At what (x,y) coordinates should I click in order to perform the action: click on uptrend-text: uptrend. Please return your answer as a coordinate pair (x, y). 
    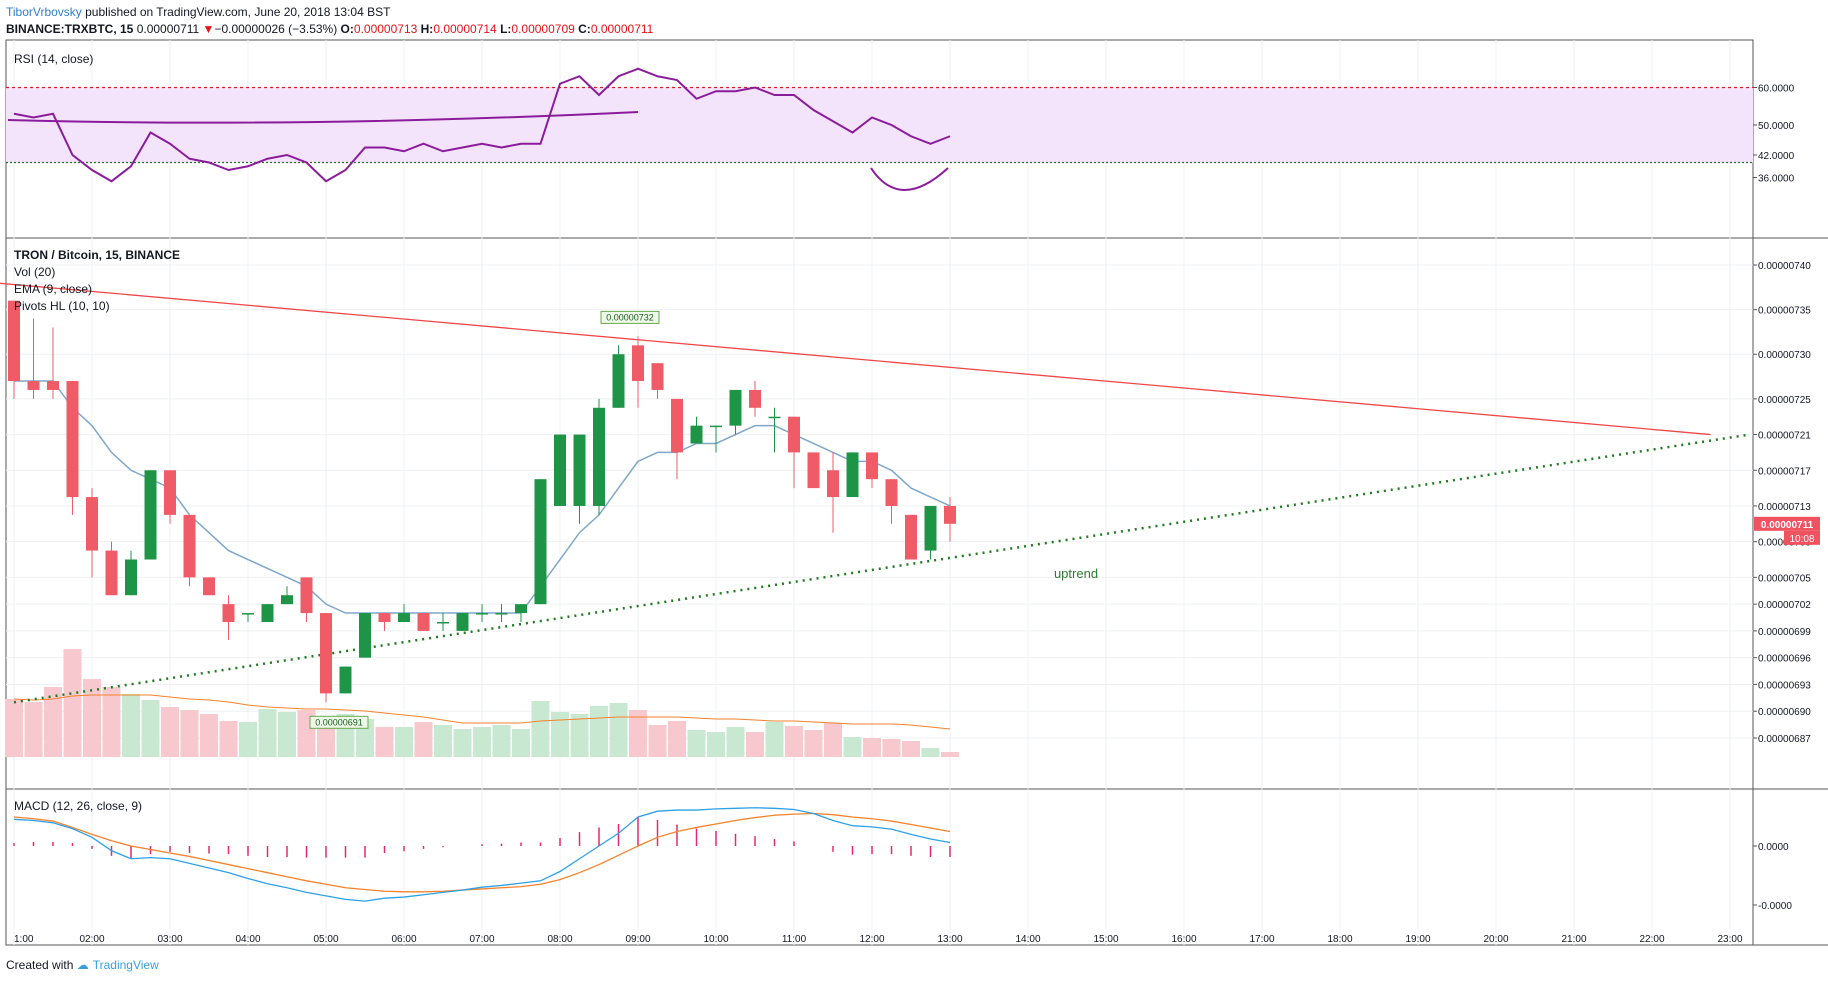
    Looking at the image, I should click on (1076, 573).